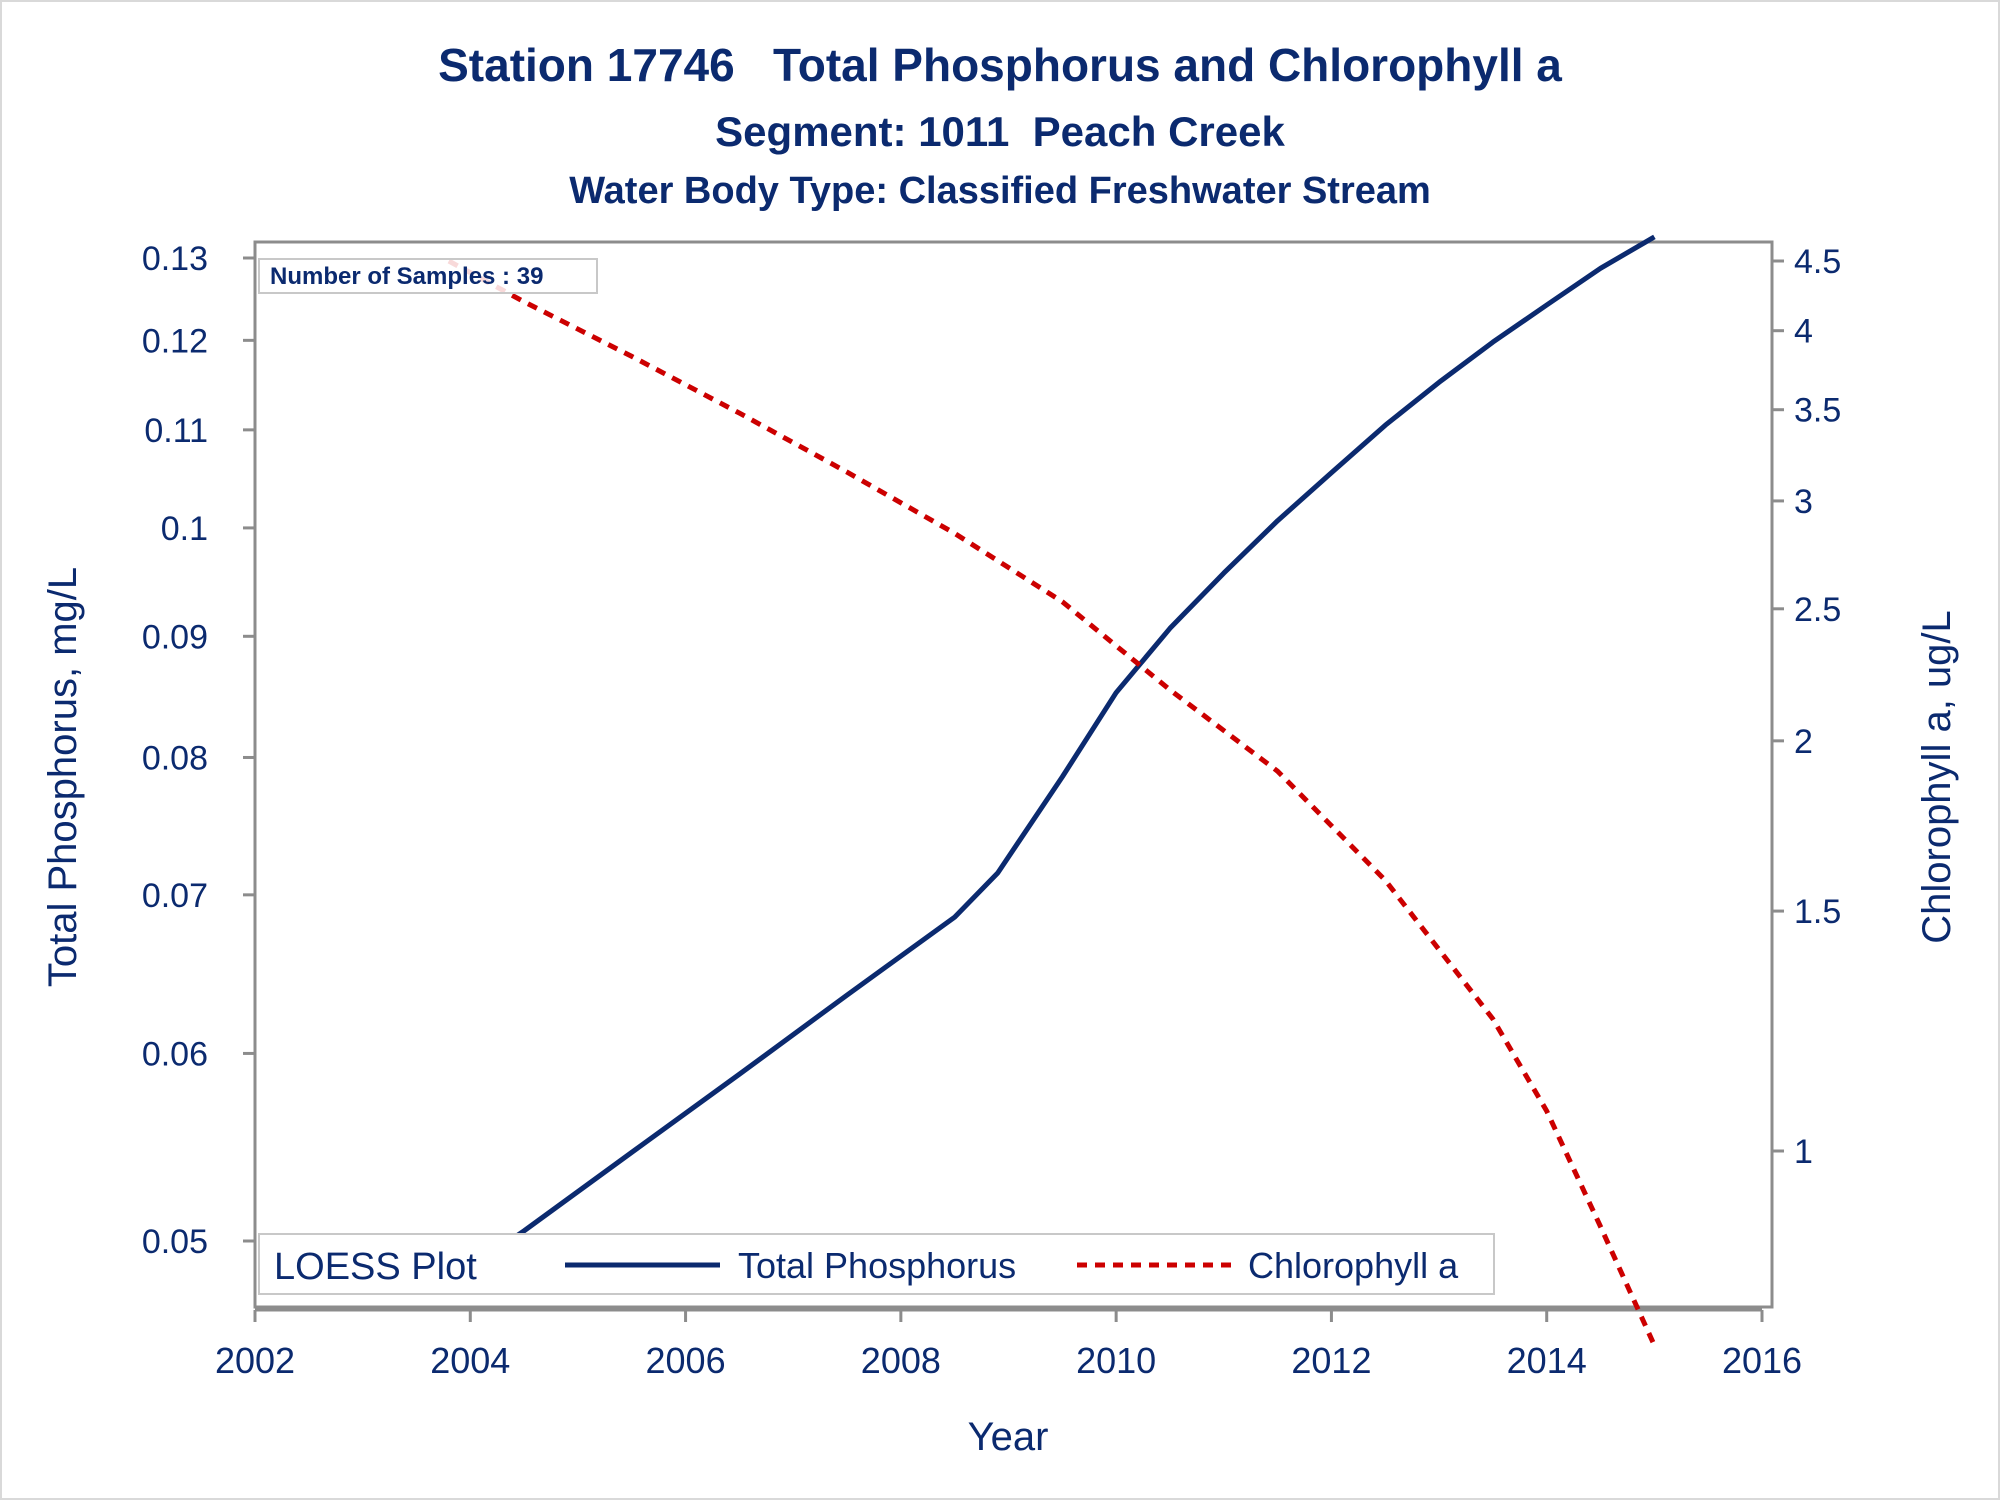 The height and width of the screenshot is (1500, 2000). Describe the element at coordinates (184, 529) in the screenshot. I see `y-left-tick-label-5: 0.1` at that location.